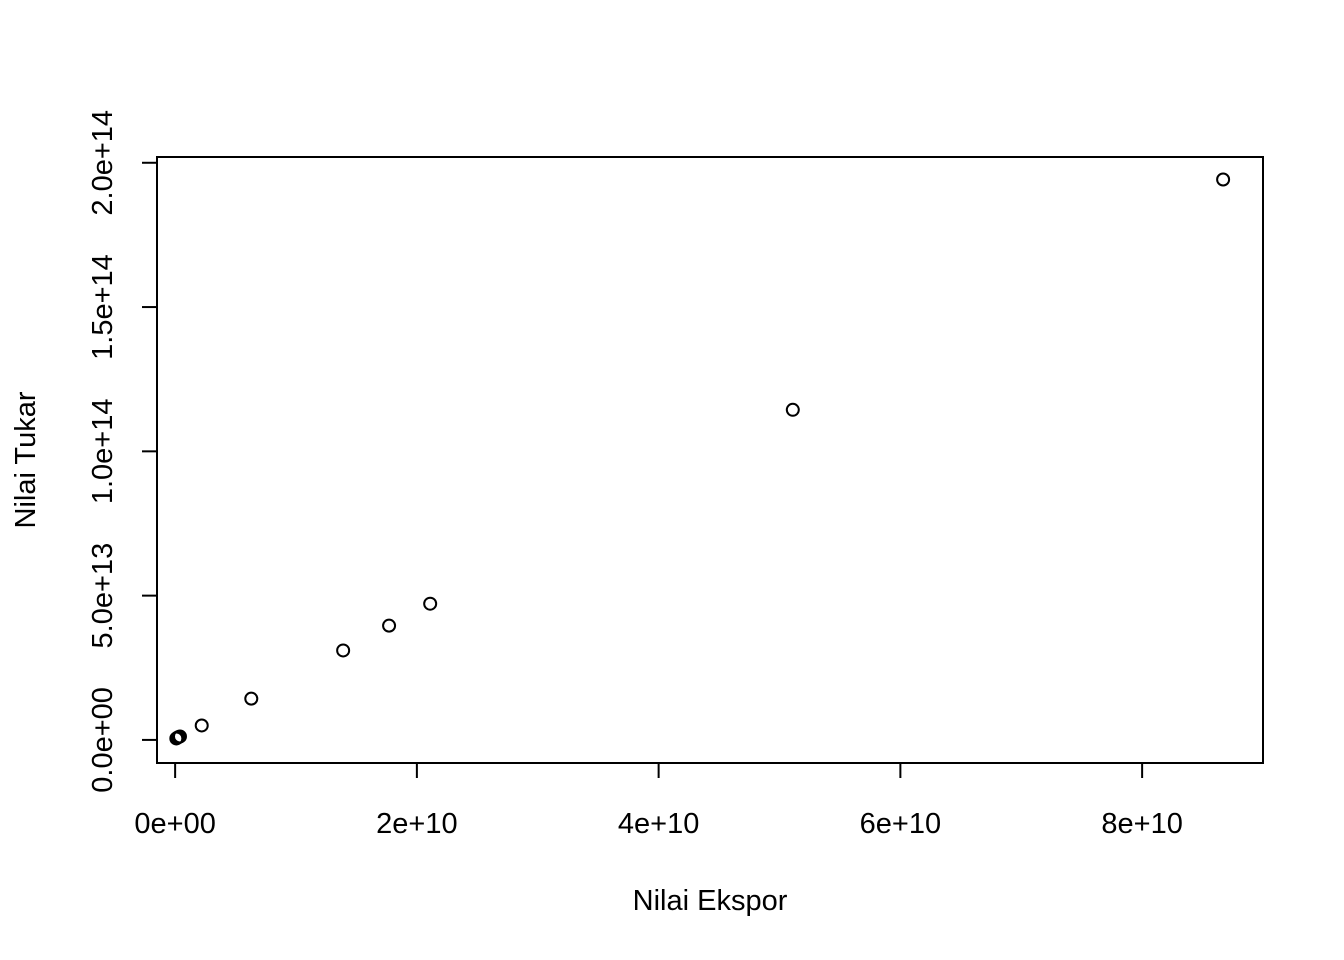 This screenshot has width=1344, height=960. What do you see at coordinates (710, 901) in the screenshot?
I see `x-axis-title: Nilai Ekspor` at bounding box center [710, 901].